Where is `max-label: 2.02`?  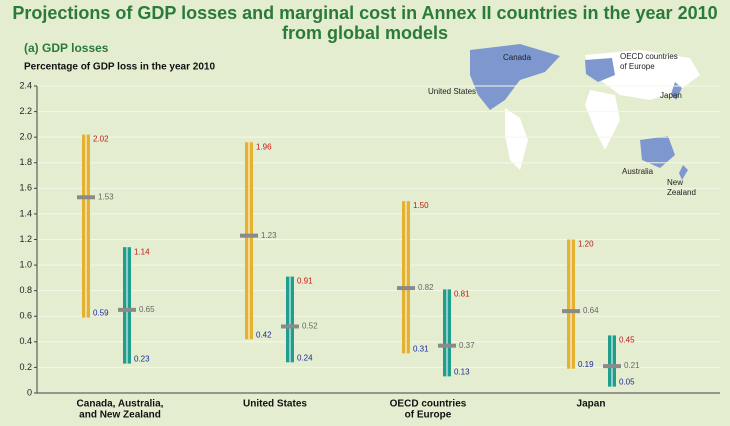
max-label: 2.02 is located at coordinates (101, 139).